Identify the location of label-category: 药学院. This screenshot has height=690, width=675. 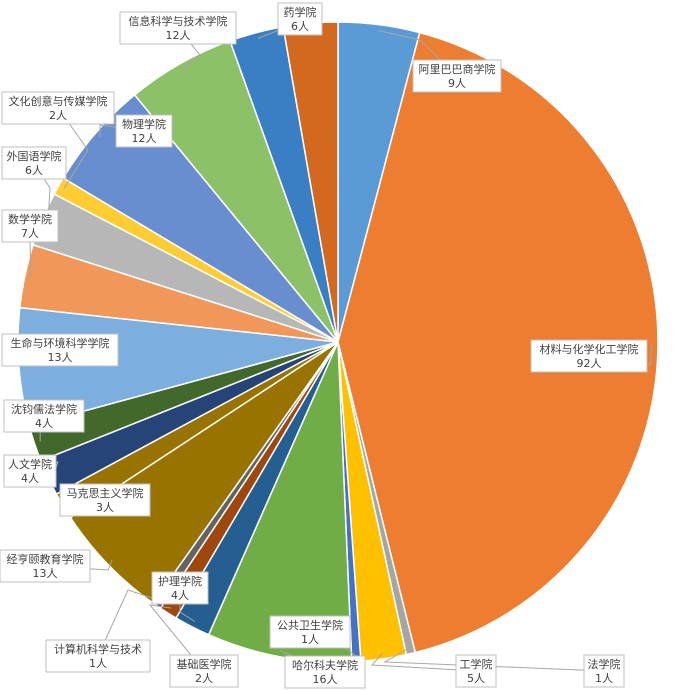
(300, 12).